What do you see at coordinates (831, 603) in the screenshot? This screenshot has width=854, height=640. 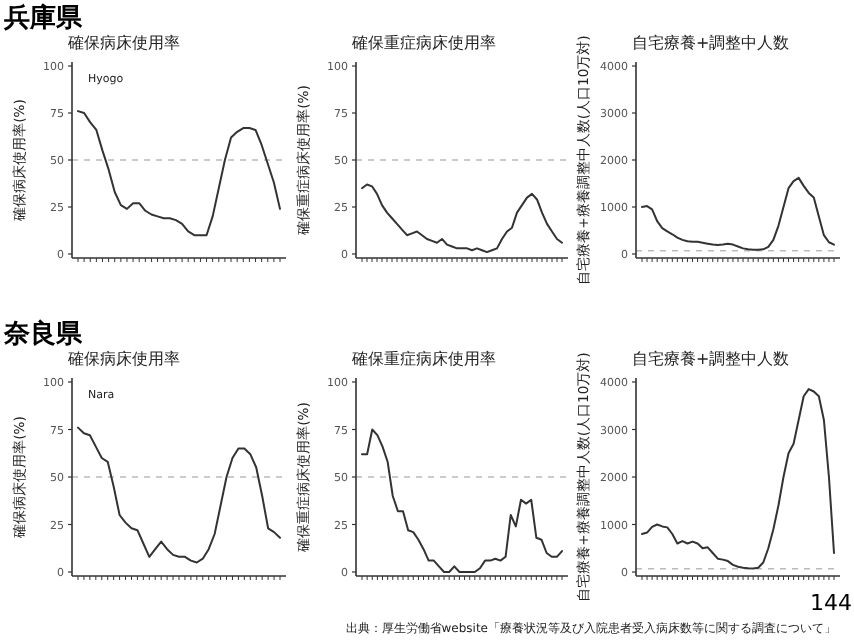 I see `text: 144` at bounding box center [831, 603].